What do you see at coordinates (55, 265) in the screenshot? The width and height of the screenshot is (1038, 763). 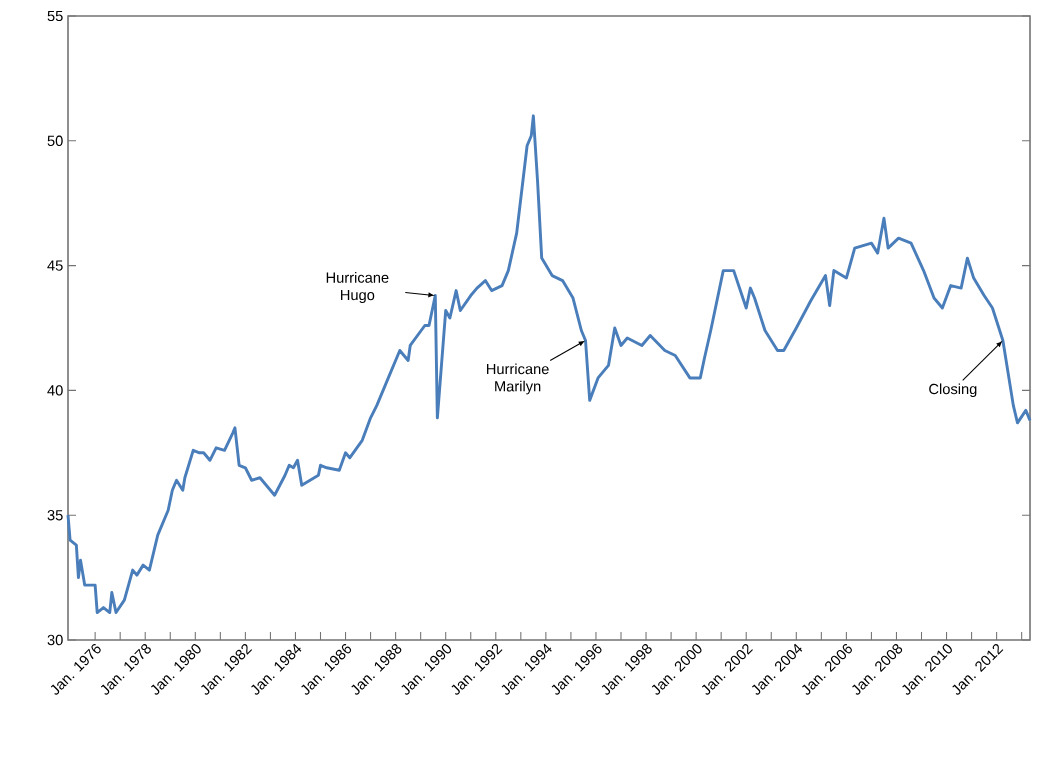 I see `y-tick-label: 45` at bounding box center [55, 265].